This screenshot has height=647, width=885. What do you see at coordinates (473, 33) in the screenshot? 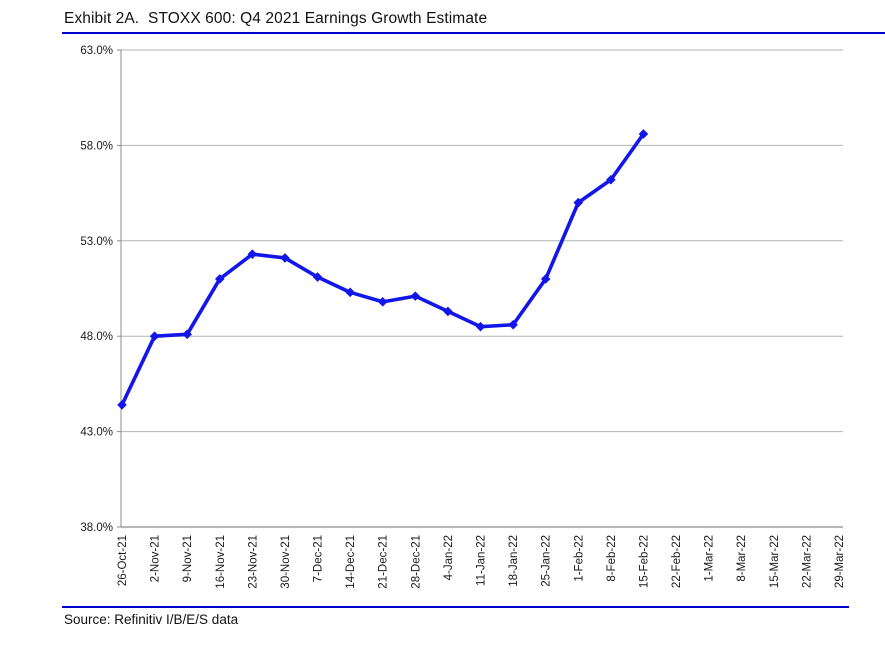
I see `title-underline-rule` at bounding box center [473, 33].